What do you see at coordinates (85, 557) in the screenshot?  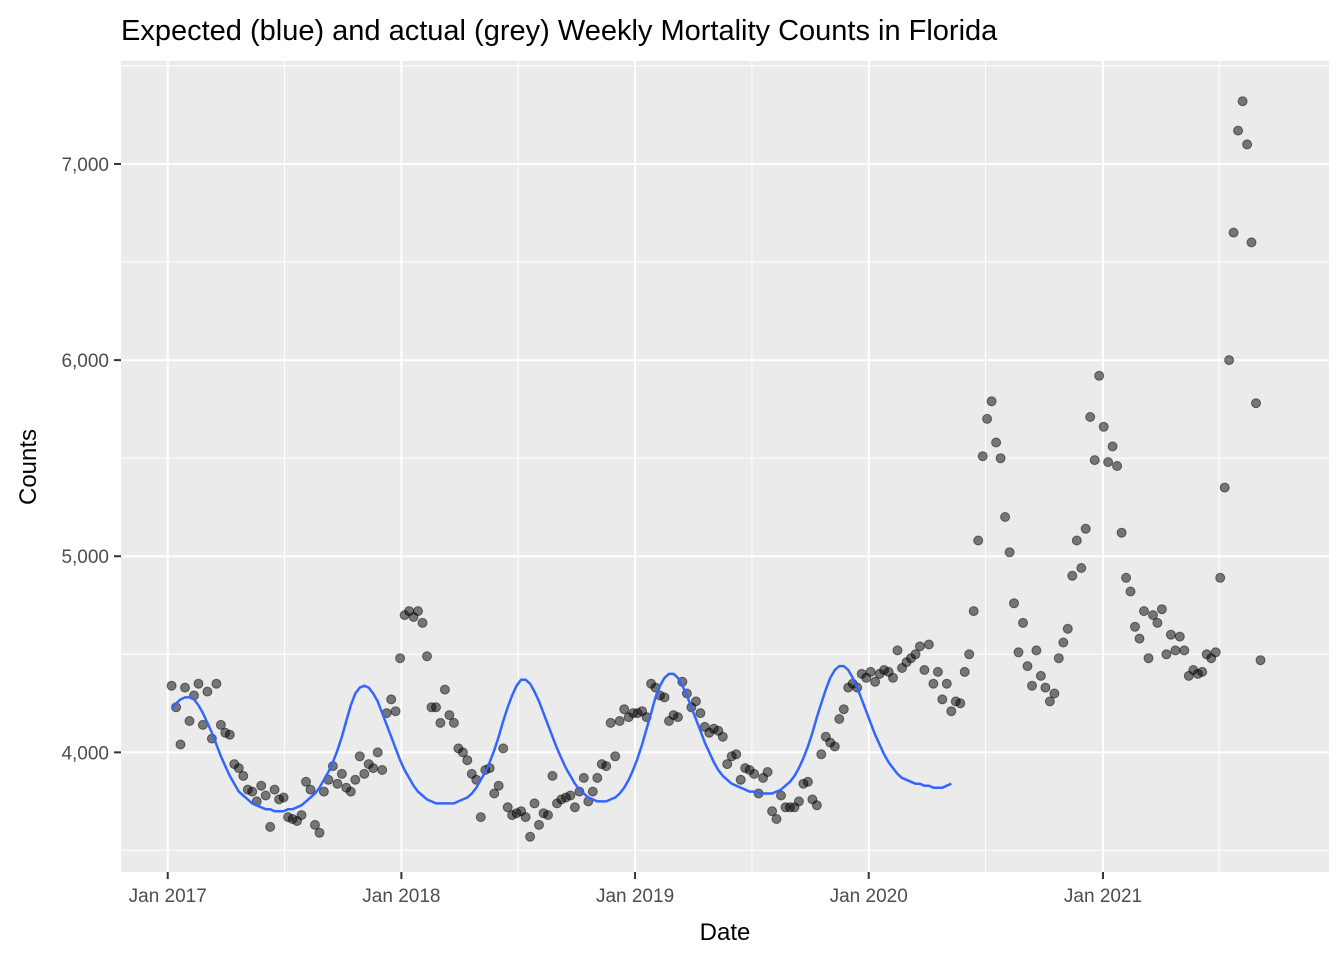 I see `y-tick-label: 5,000` at bounding box center [85, 557].